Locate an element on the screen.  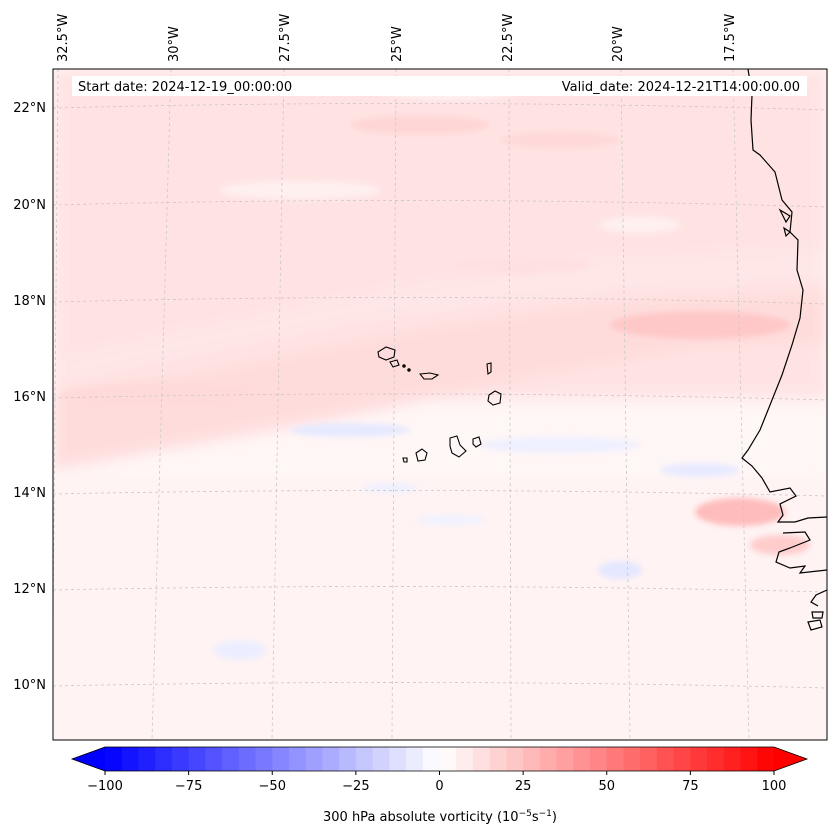
colorbar-cells is located at coordinates (440, 759).